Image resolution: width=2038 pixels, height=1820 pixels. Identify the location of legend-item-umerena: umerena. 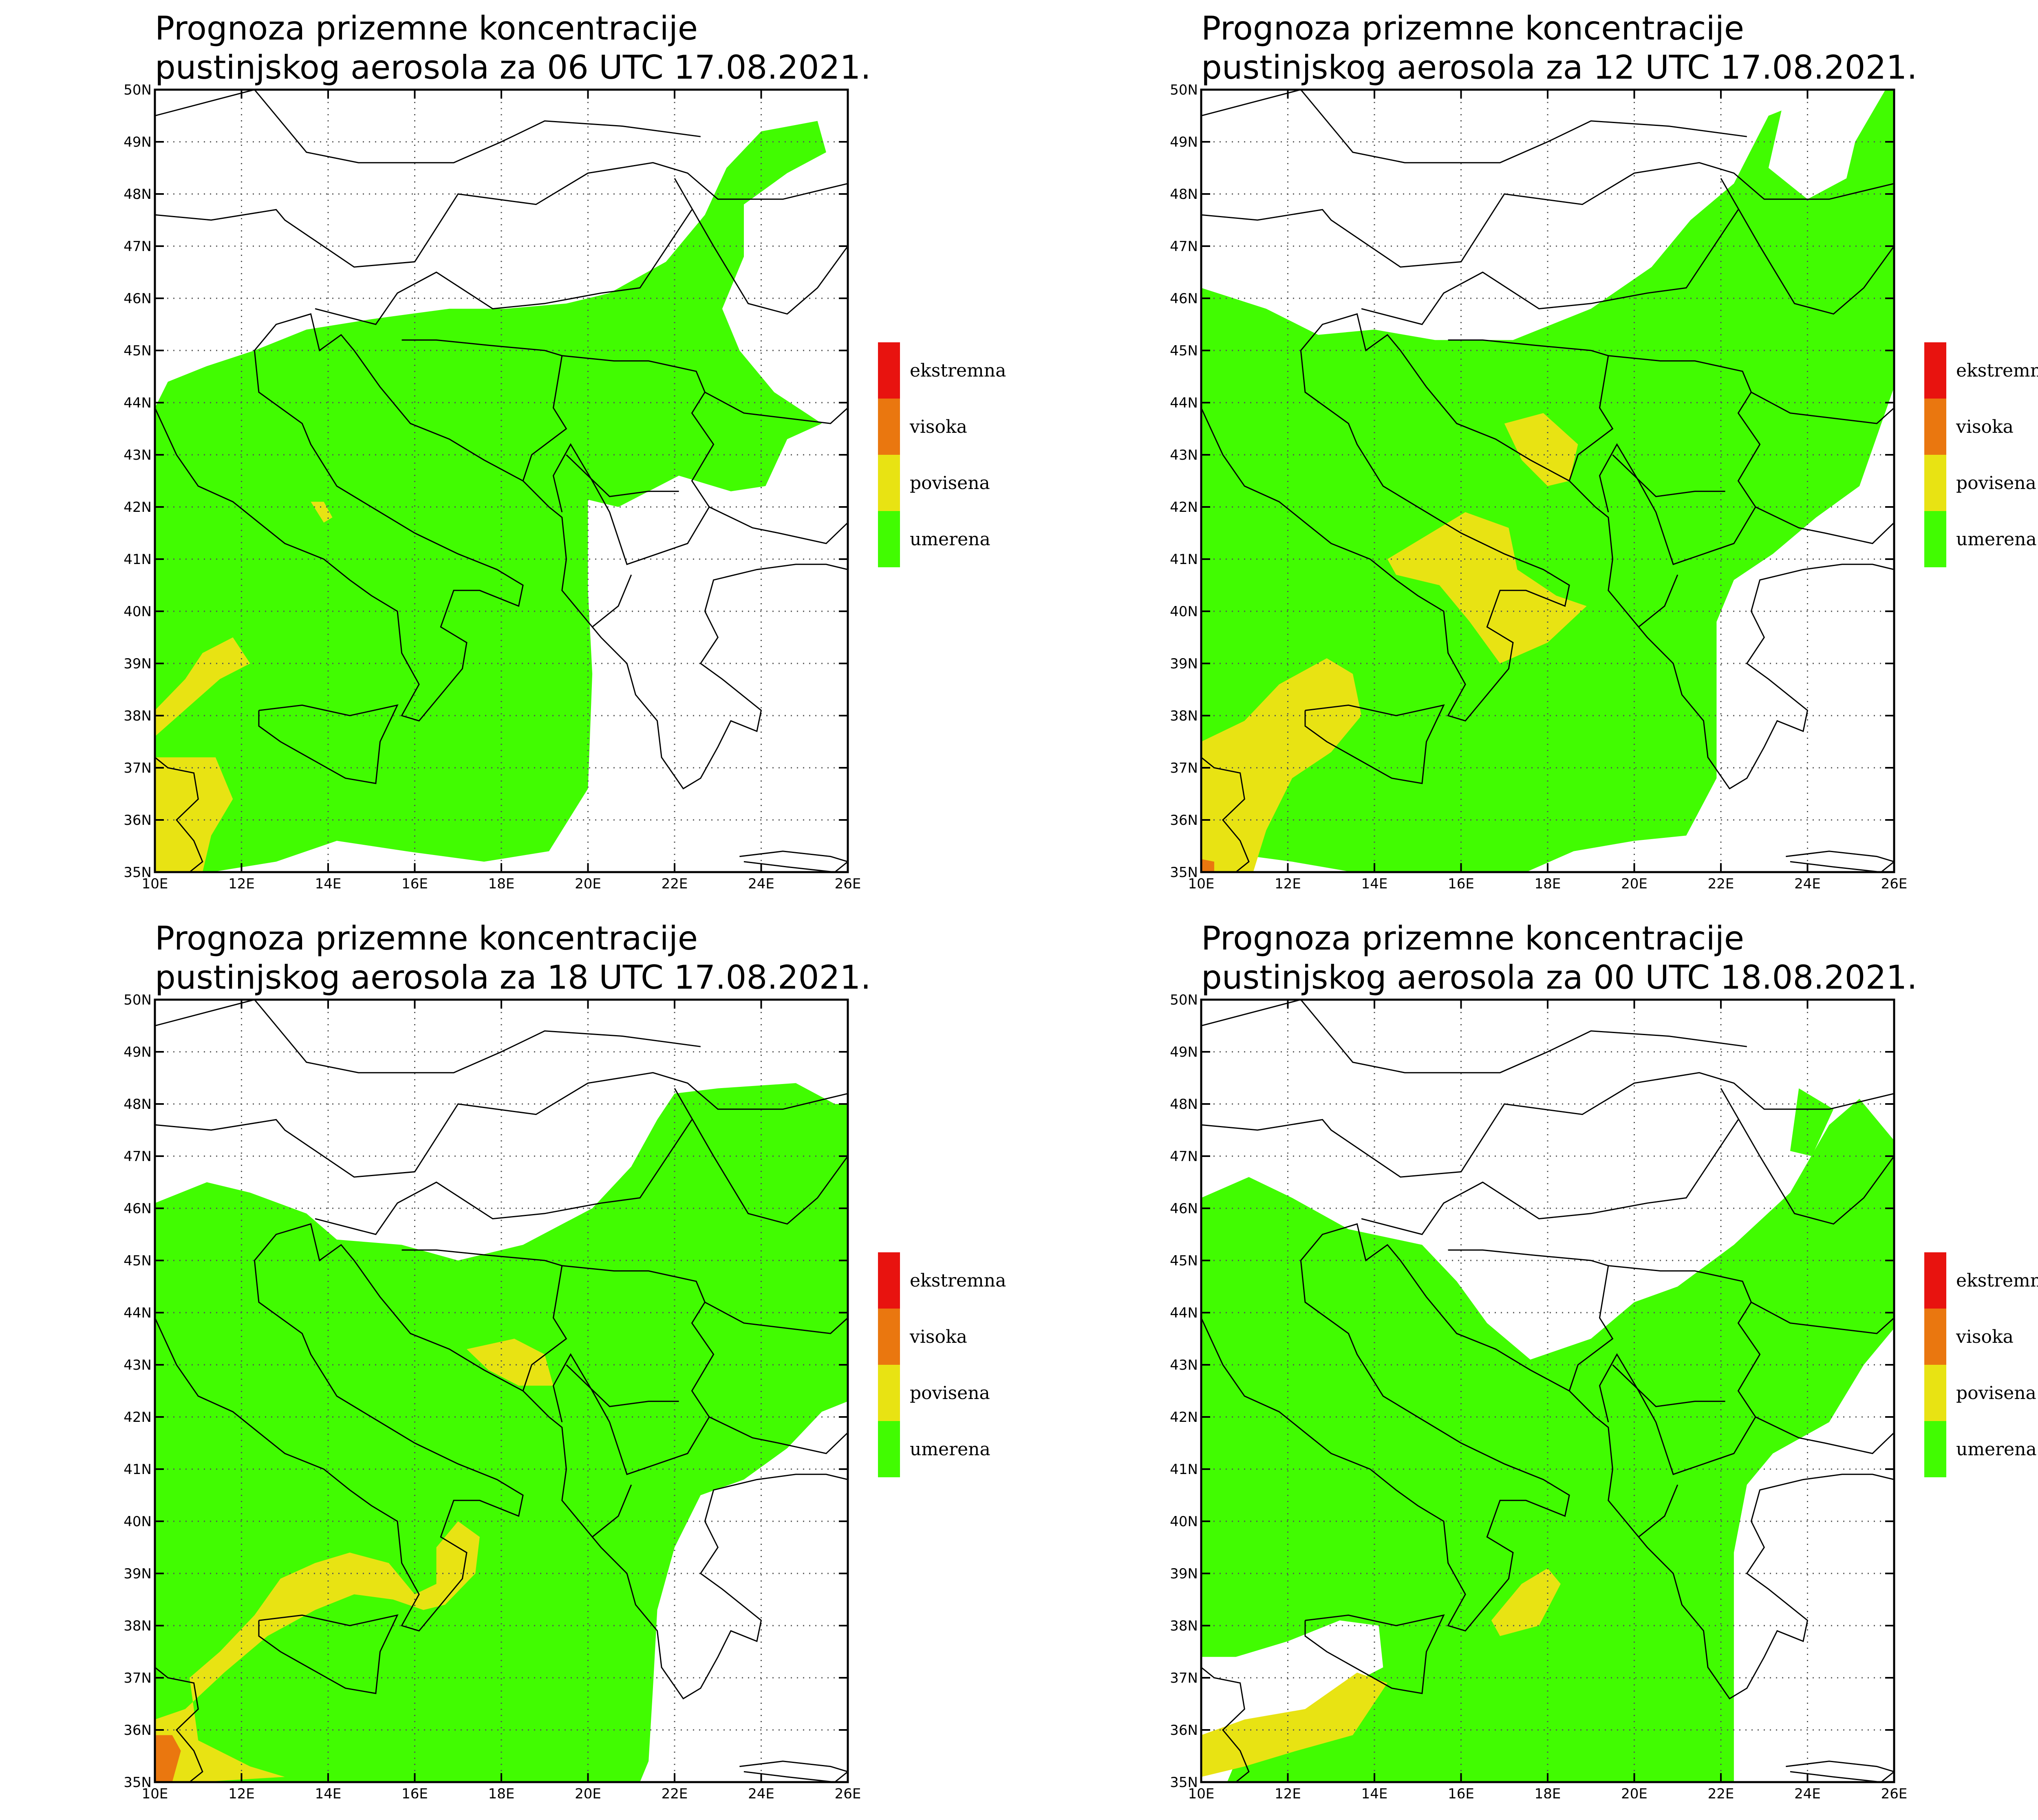
(1981, 1449).